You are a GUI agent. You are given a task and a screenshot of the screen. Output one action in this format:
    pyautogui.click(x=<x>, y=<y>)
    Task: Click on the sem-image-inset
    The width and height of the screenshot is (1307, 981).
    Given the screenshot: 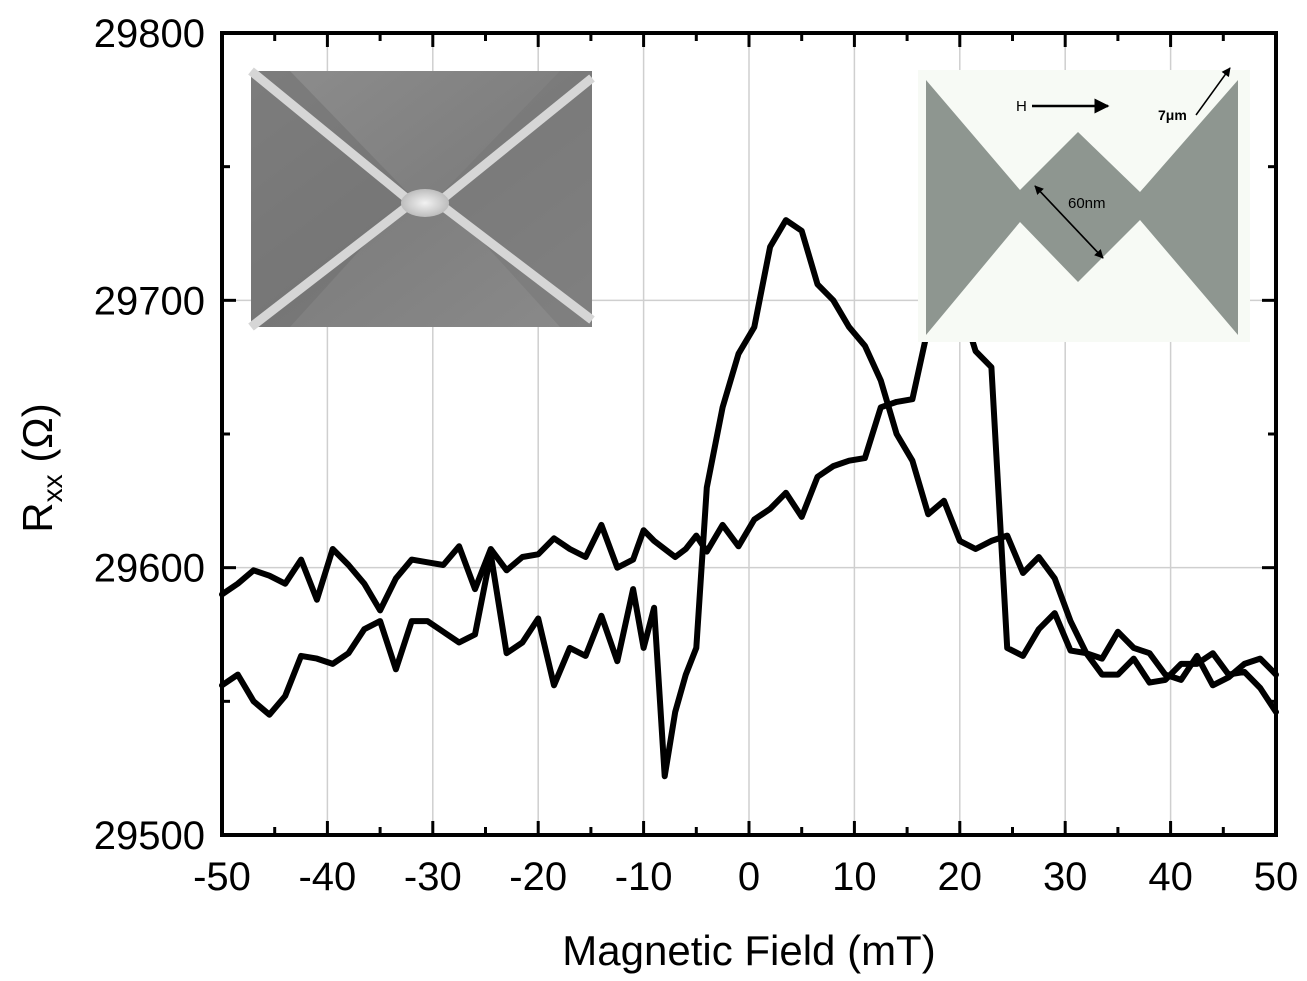 What is the action you would take?
    pyautogui.click(x=421, y=199)
    